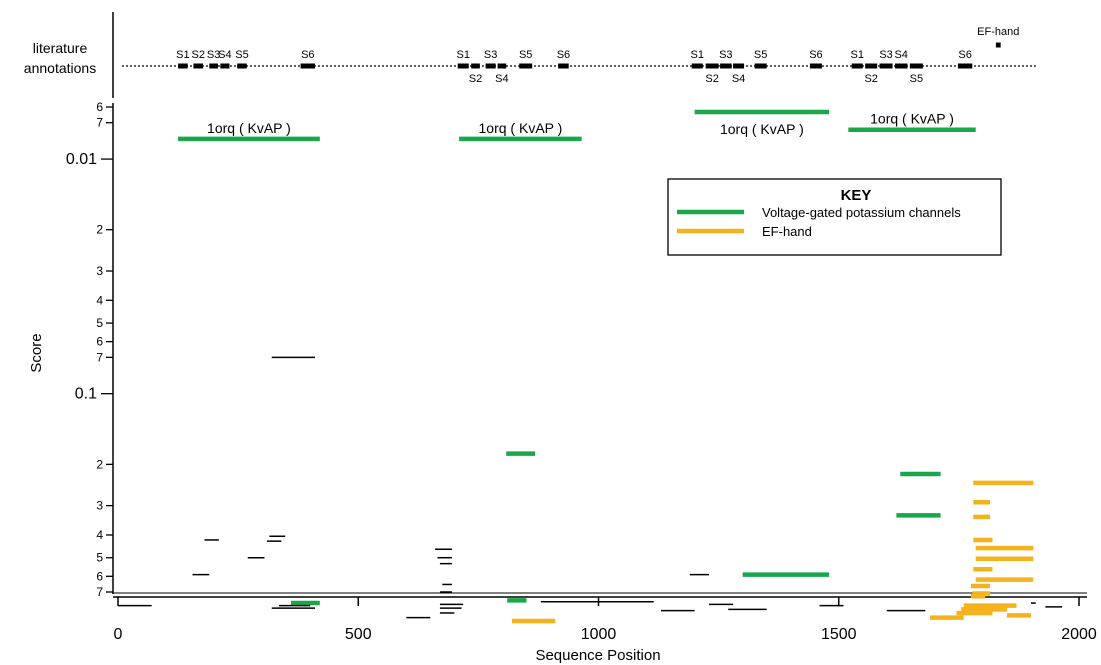  What do you see at coordinates (99, 357) in the screenshot?
I see `y-tick-label-8: 7` at bounding box center [99, 357].